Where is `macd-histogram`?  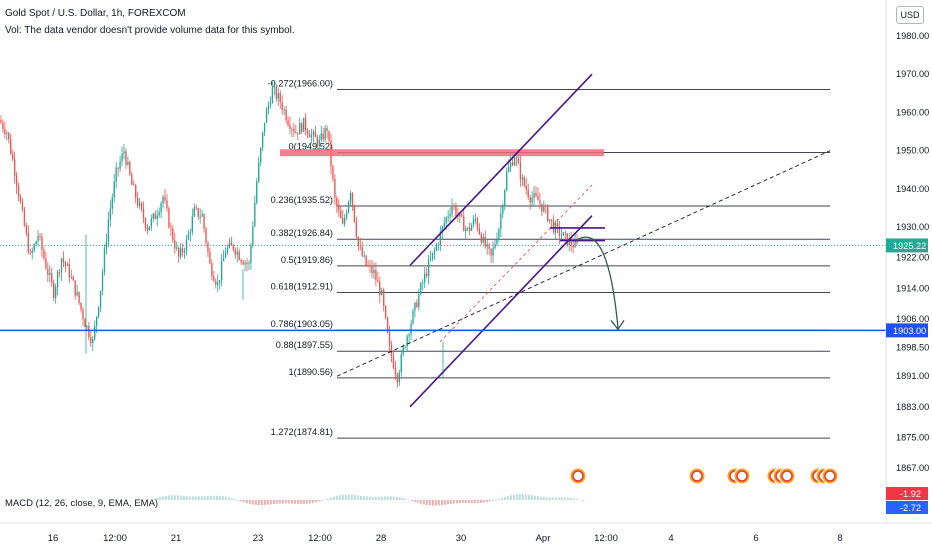
macd-histogram is located at coordinates (367, 500).